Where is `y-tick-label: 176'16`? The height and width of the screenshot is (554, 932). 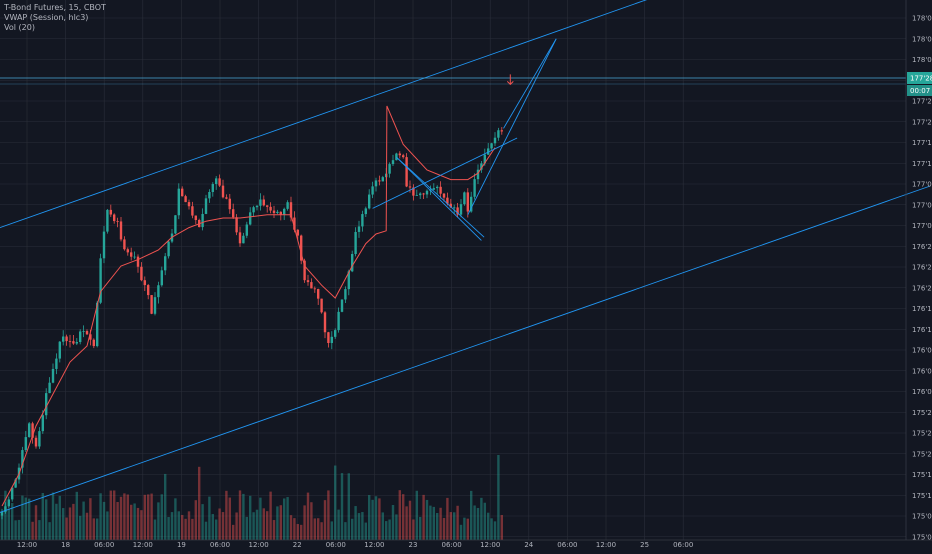 y-tick-label: 176'16 is located at coordinates (922, 309).